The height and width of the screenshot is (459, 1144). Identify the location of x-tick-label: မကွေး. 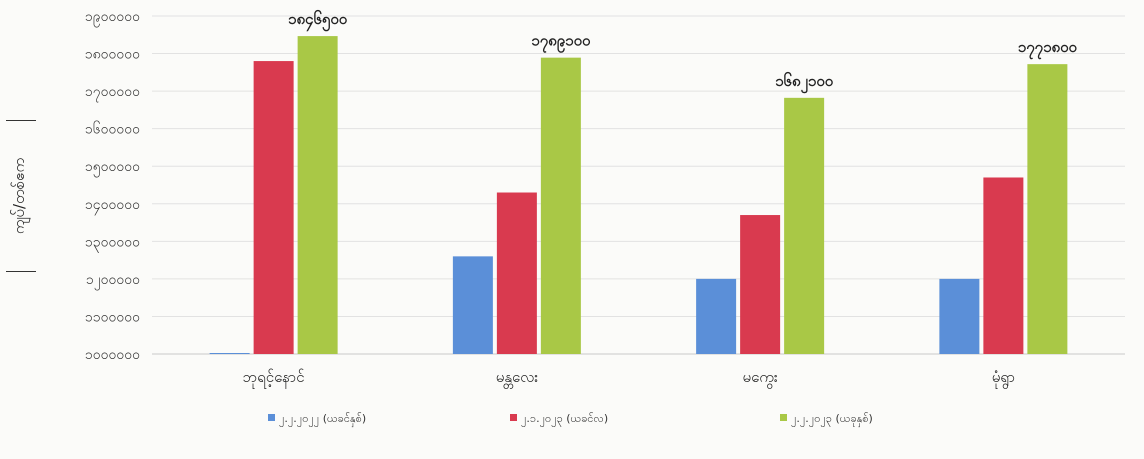
(760, 378).